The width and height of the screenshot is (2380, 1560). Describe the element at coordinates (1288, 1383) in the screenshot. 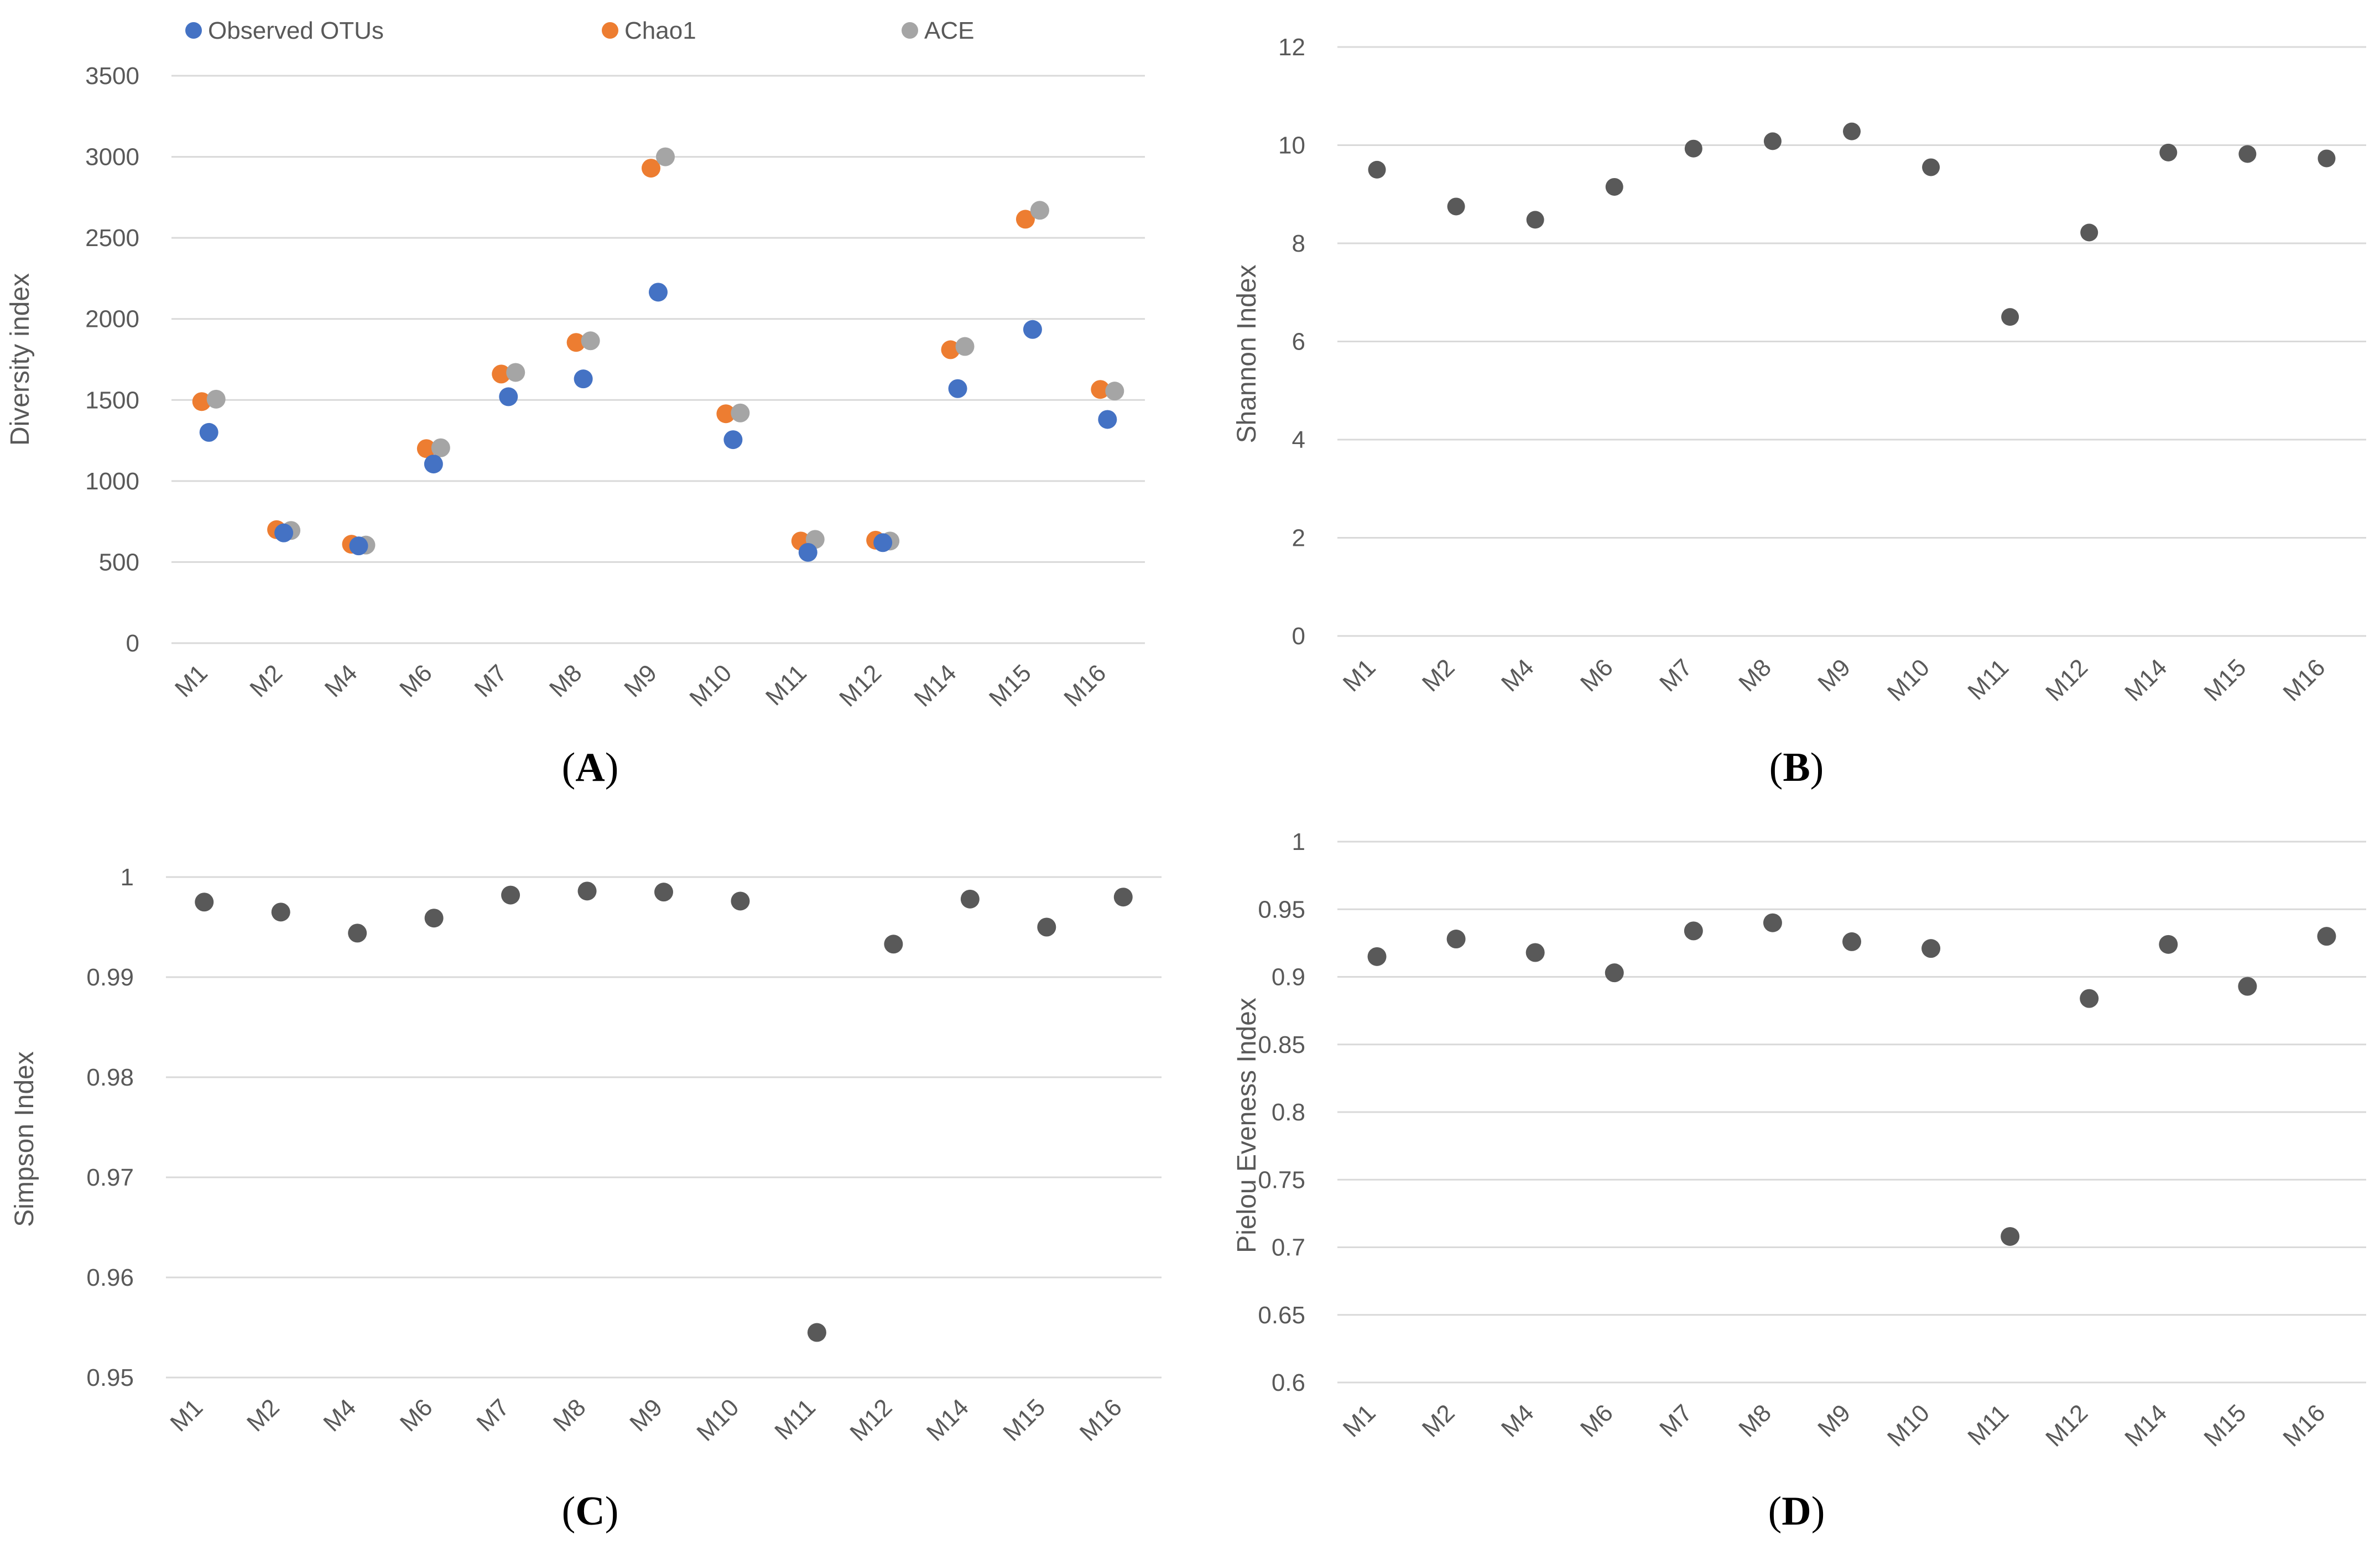

I see `y-tick-label: 0.6` at that location.